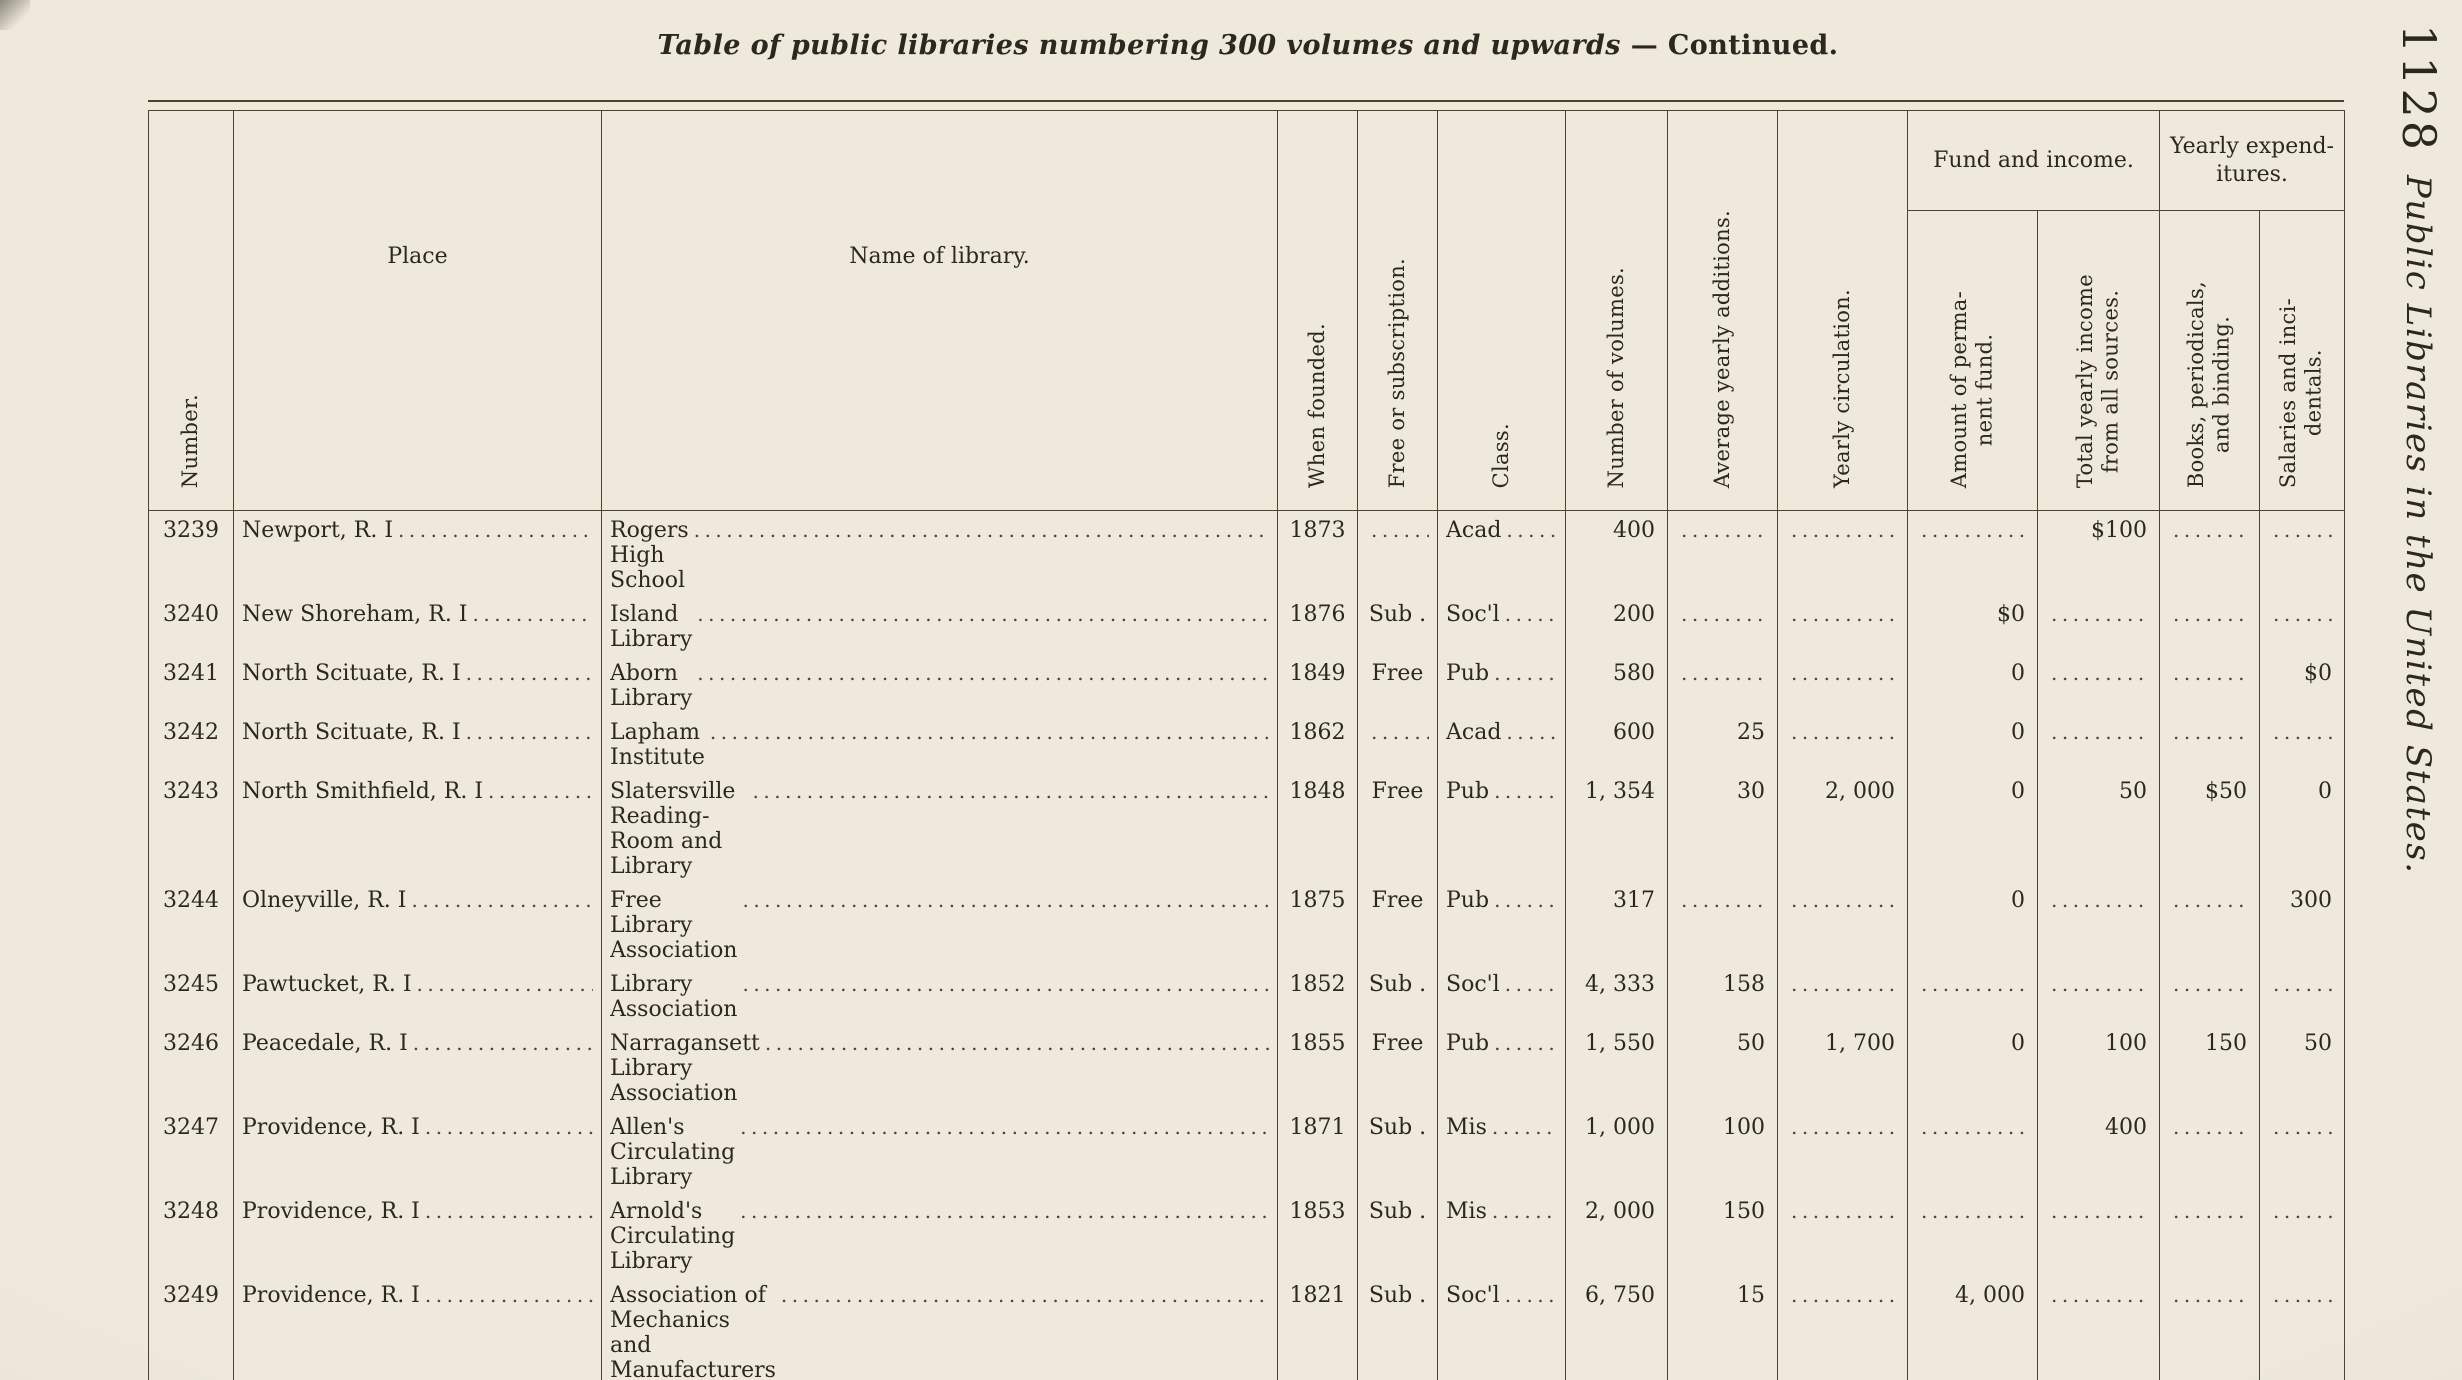 The width and height of the screenshot is (2462, 1380). Describe the element at coordinates (651, 627) in the screenshot. I see `cell-value: Island Library` at that location.